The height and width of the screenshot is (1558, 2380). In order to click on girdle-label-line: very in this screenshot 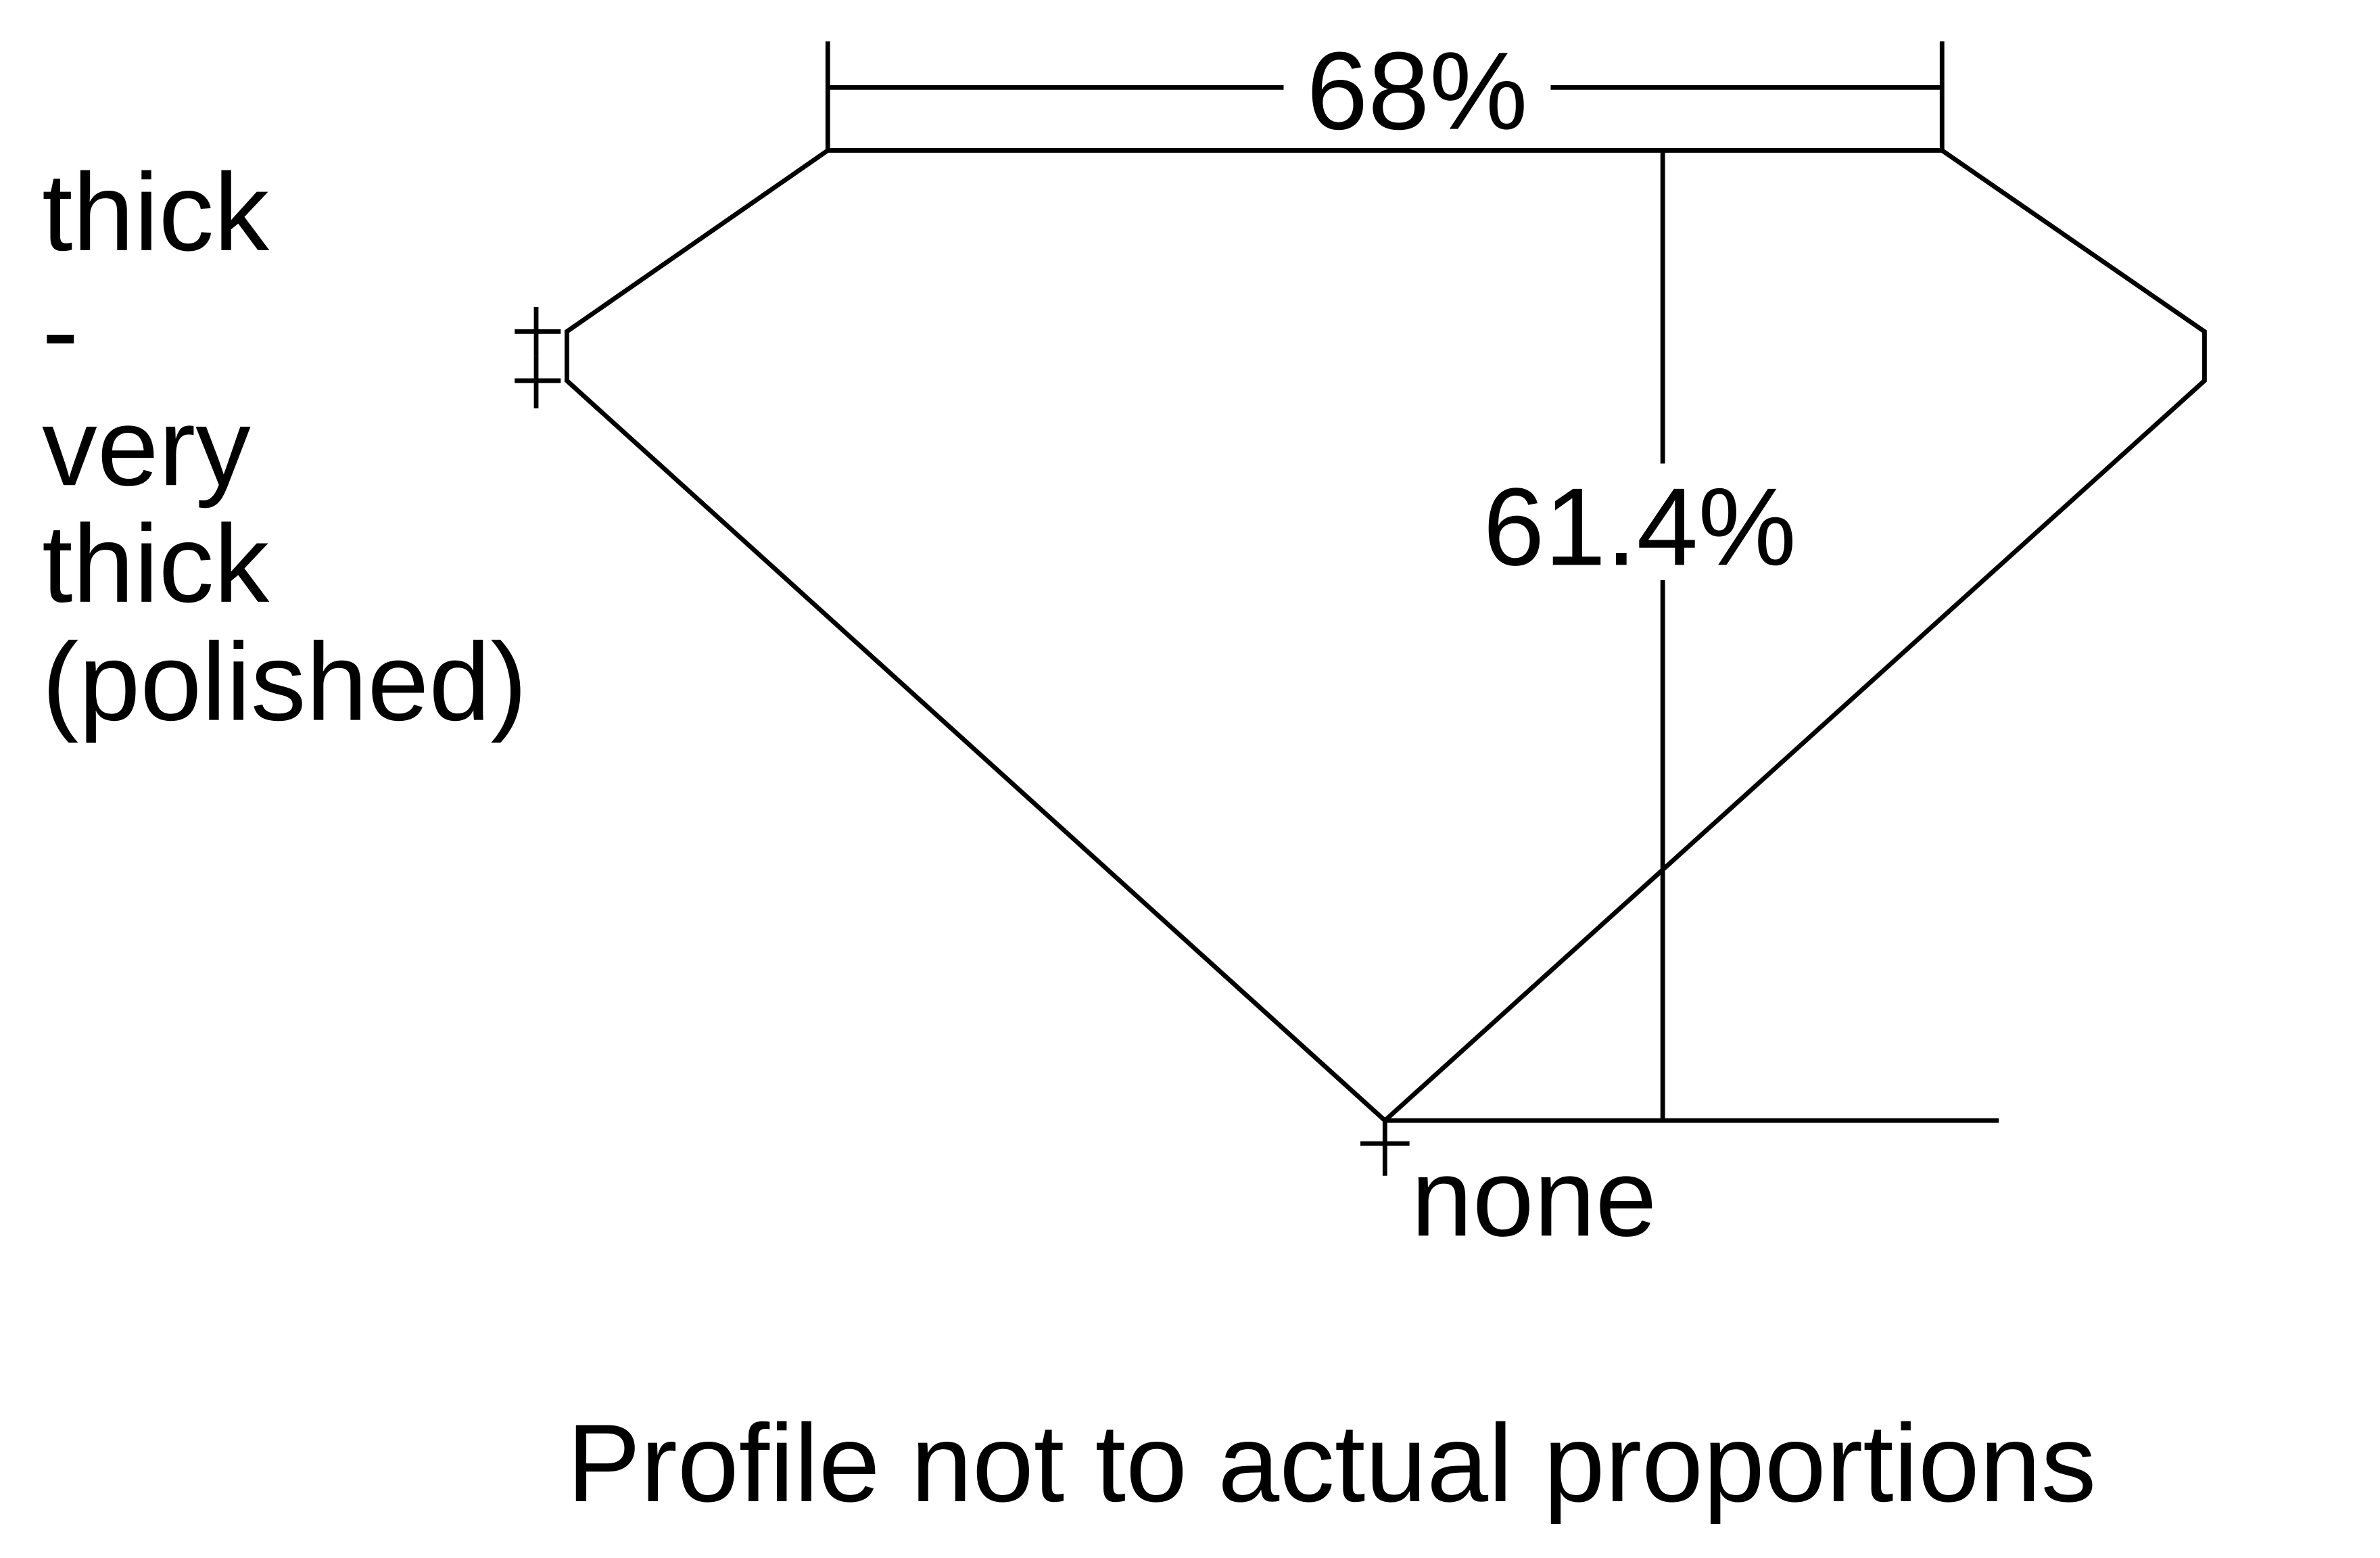, I will do `click(146, 447)`.